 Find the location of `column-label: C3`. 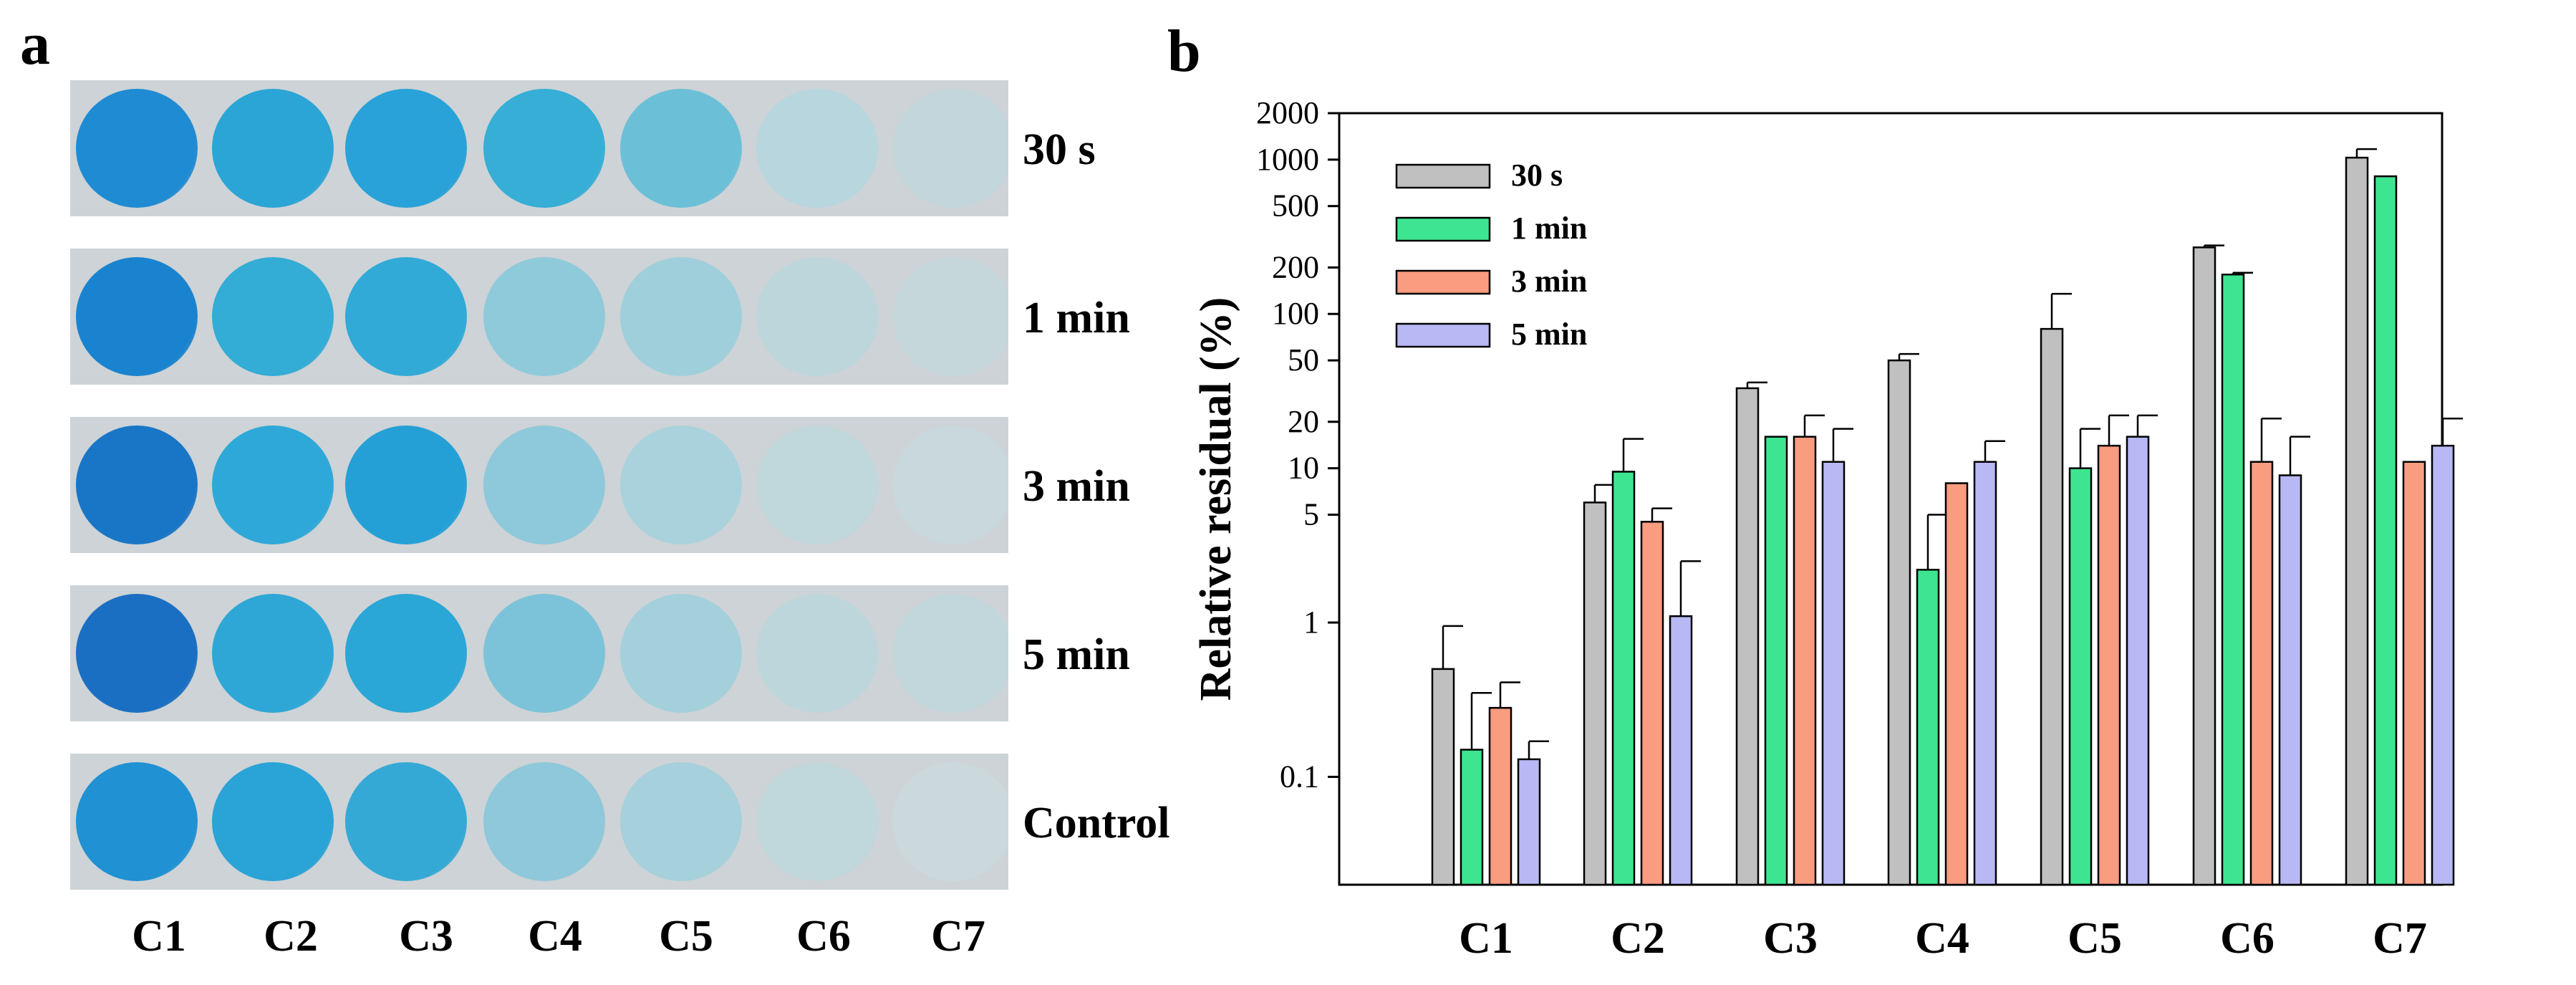

column-label: C3 is located at coordinates (426, 936).